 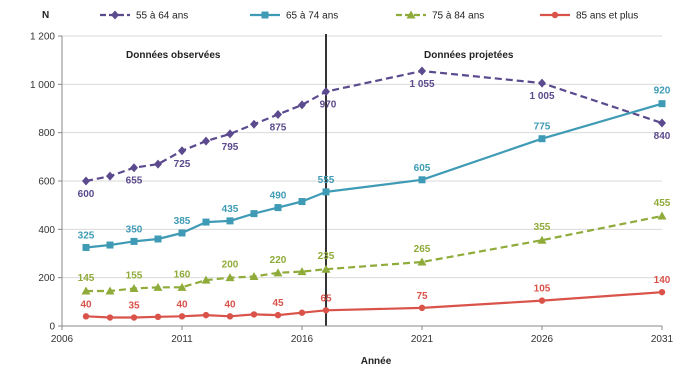 What do you see at coordinates (542, 289) in the screenshot?
I see `data-label: 105` at bounding box center [542, 289].